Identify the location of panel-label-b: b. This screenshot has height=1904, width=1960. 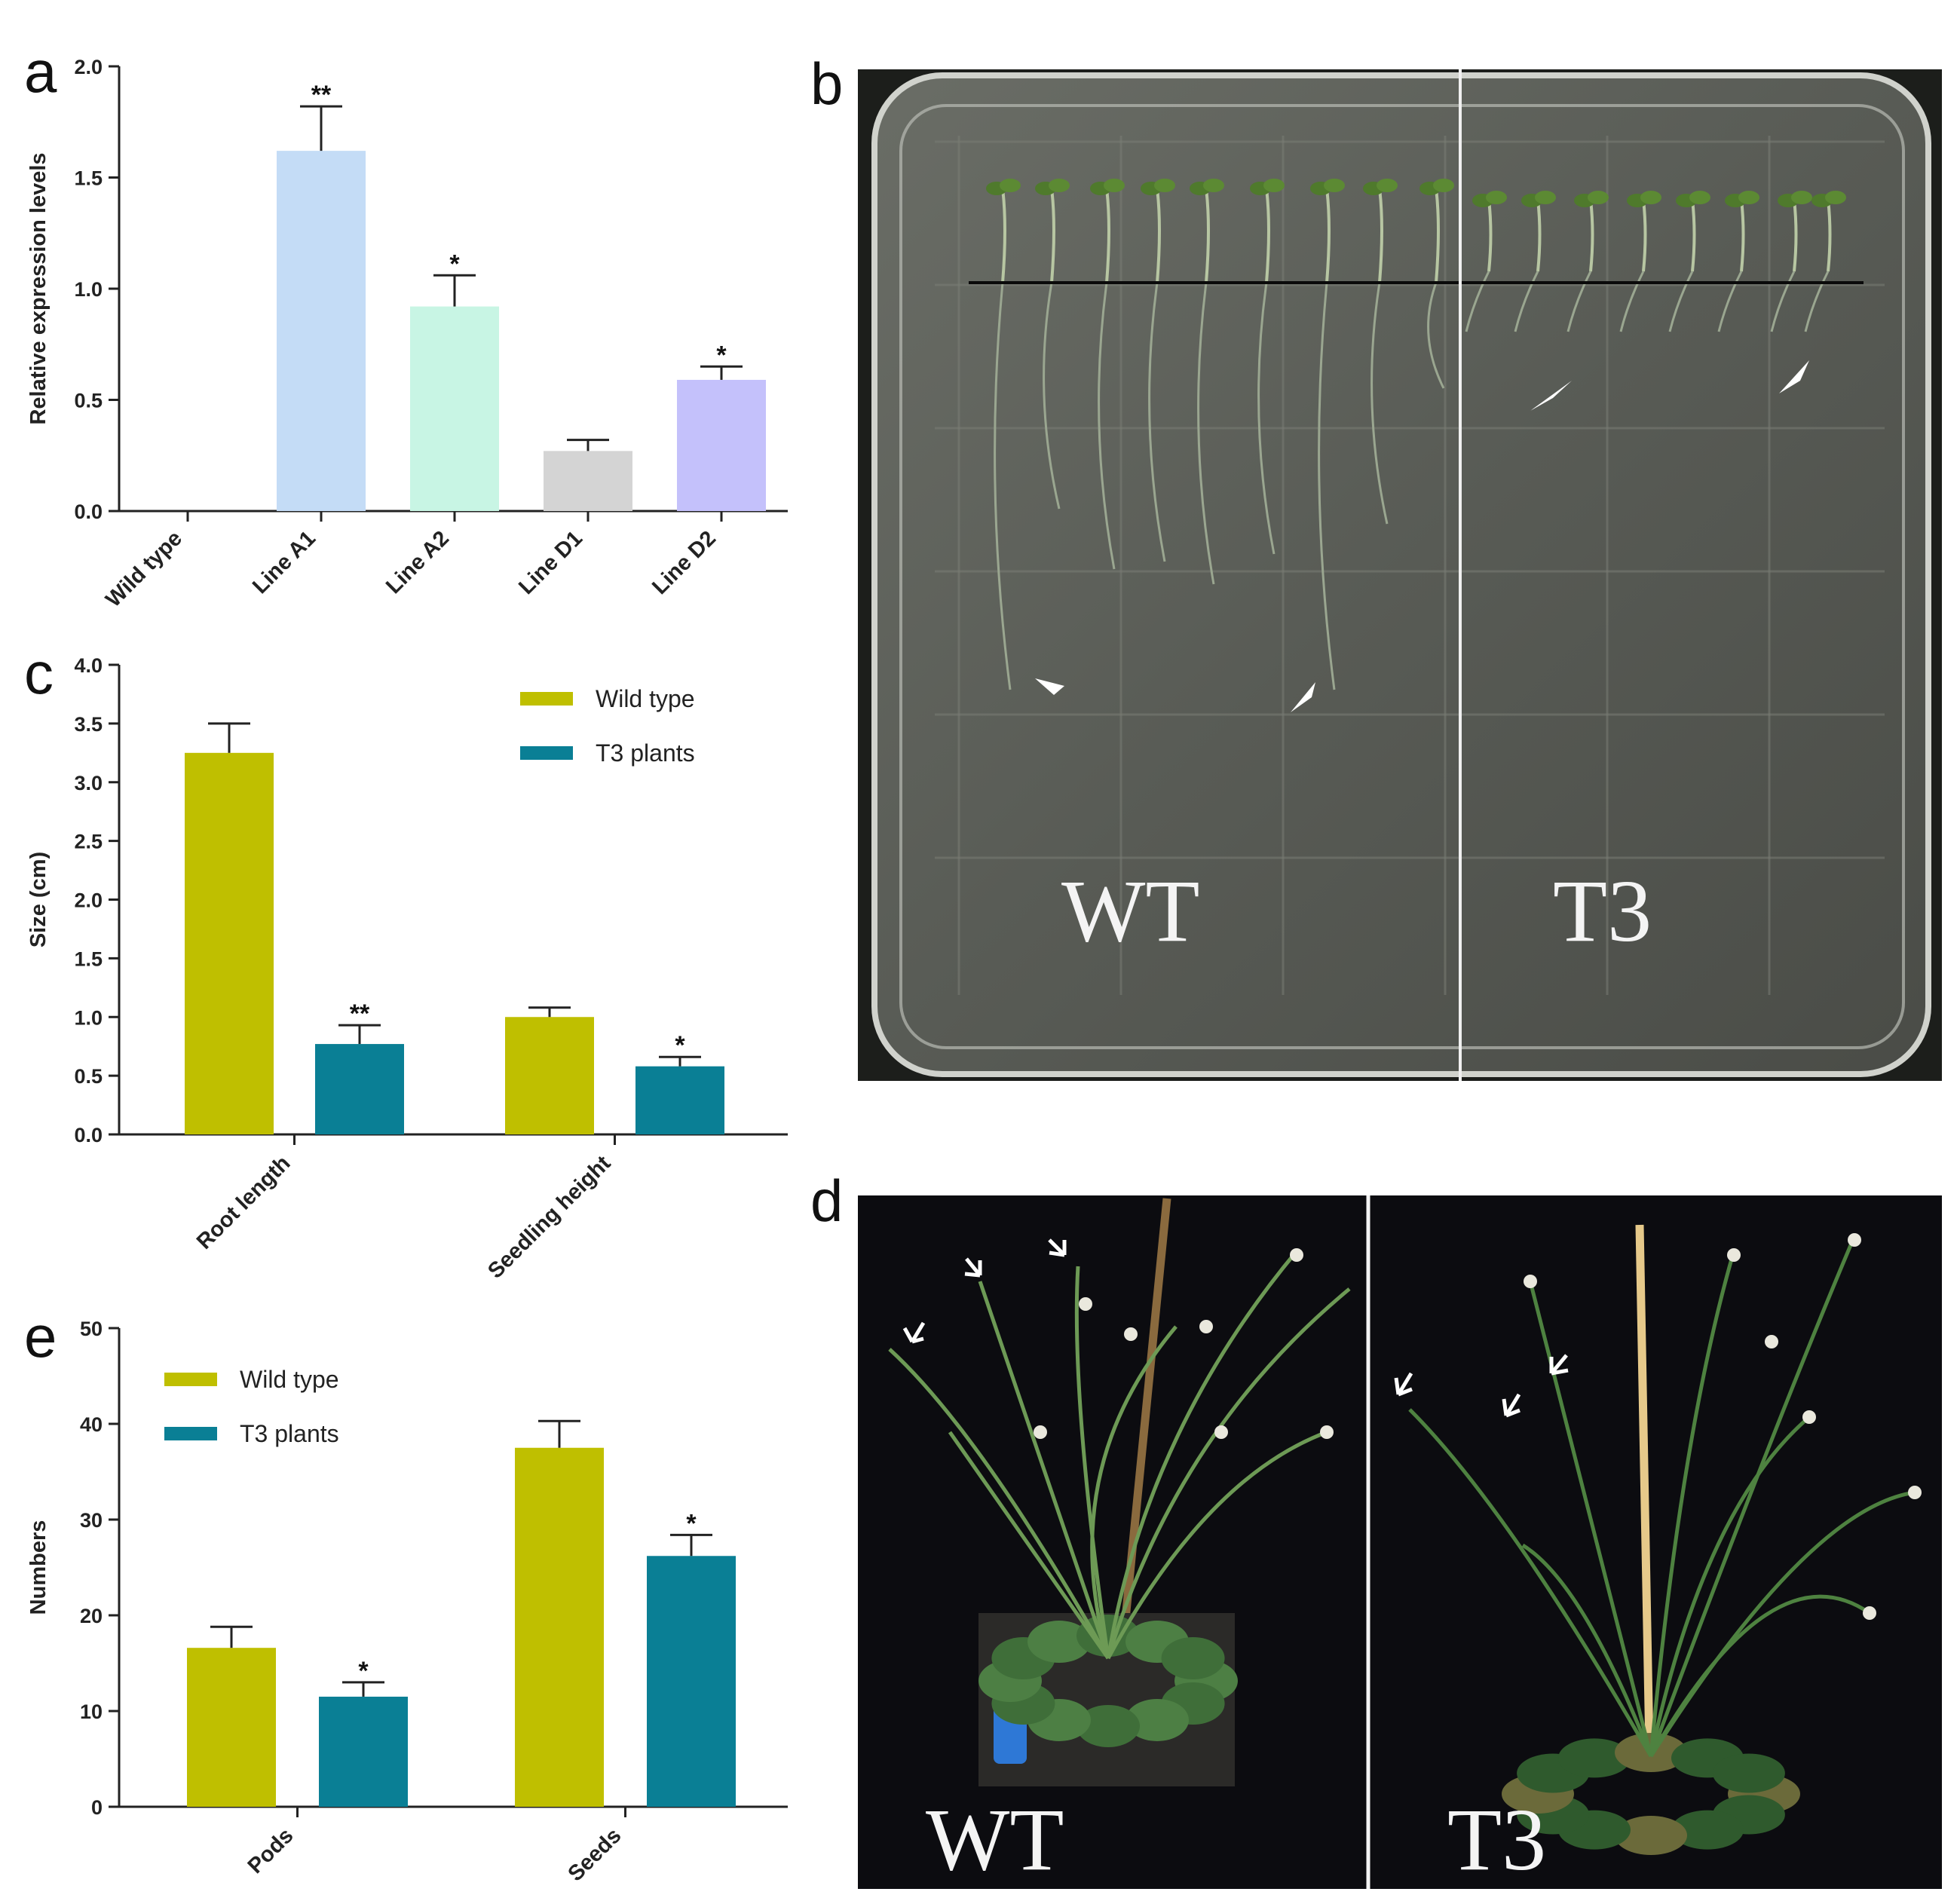
(826, 84).